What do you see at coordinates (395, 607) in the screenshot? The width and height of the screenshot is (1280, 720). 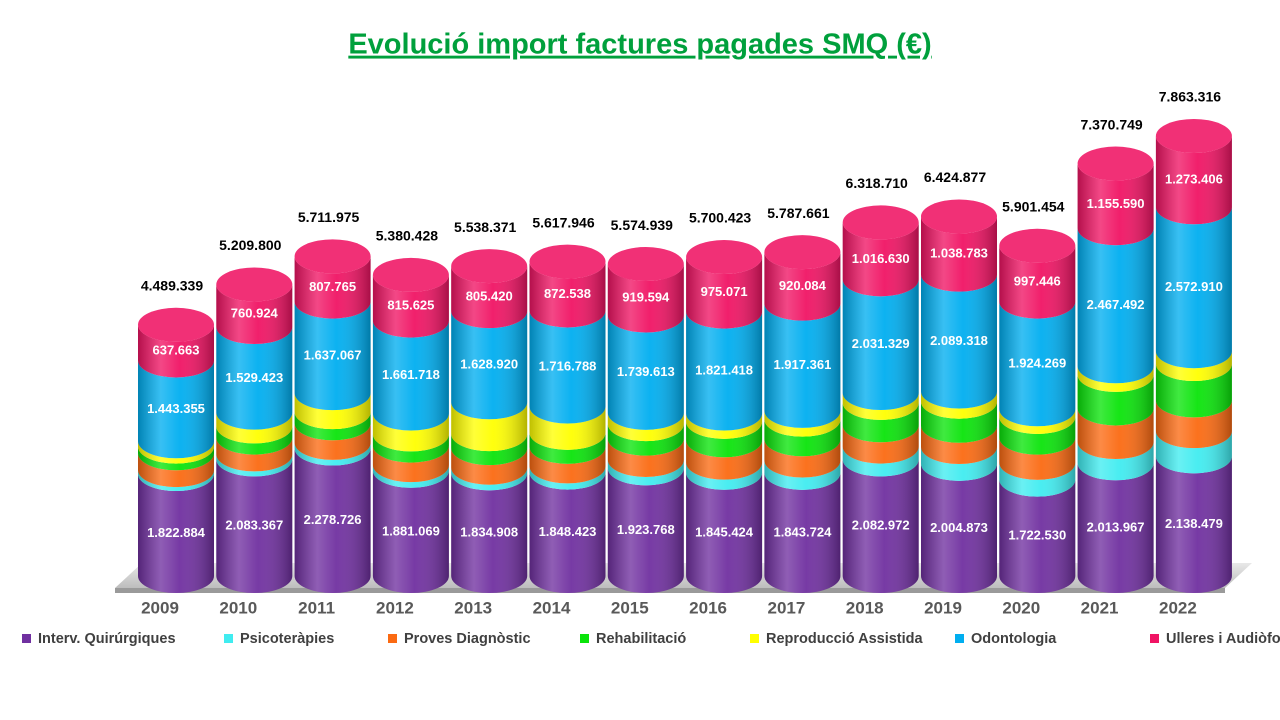 I see `x-tick-label: 2012` at bounding box center [395, 607].